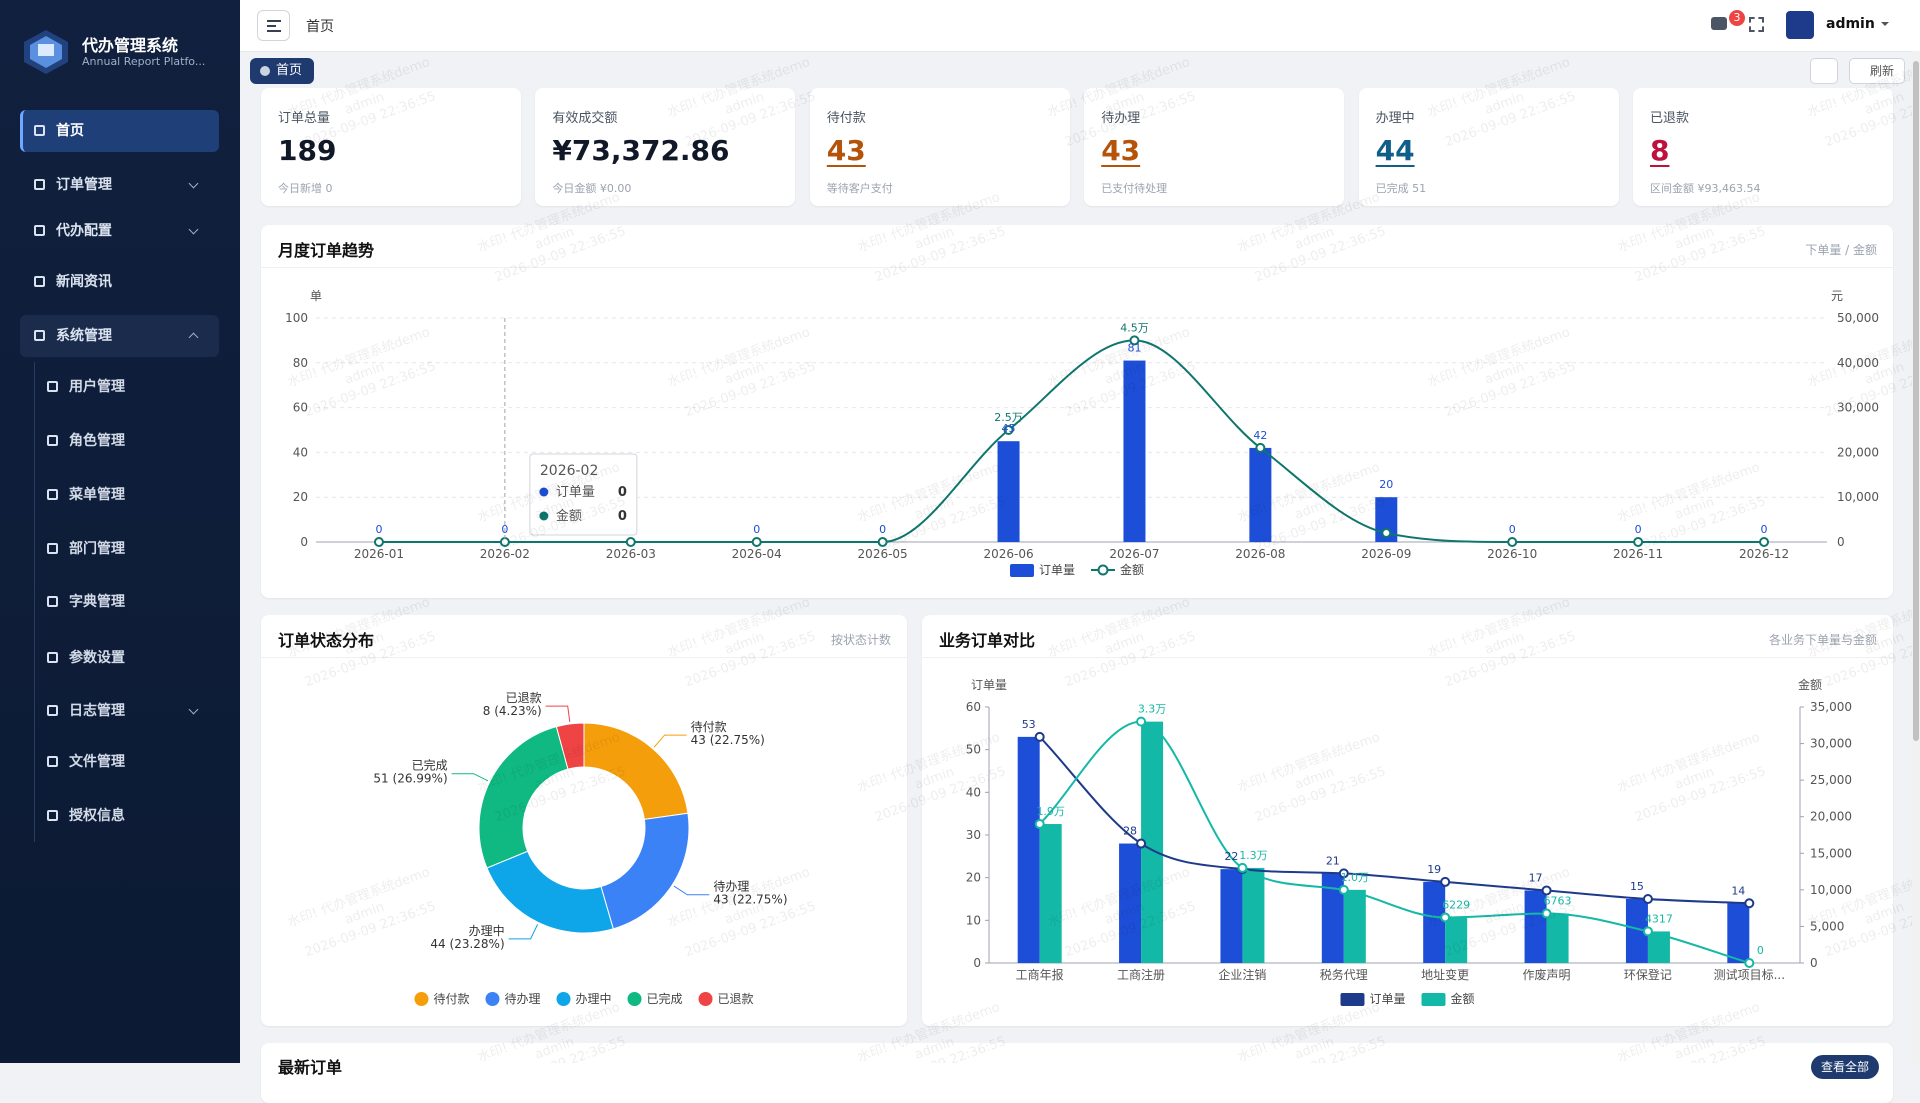 This screenshot has width=1920, height=1103. Describe the element at coordinates (1117, 569) in the screenshot. I see `legend-item: 金额` at that location.